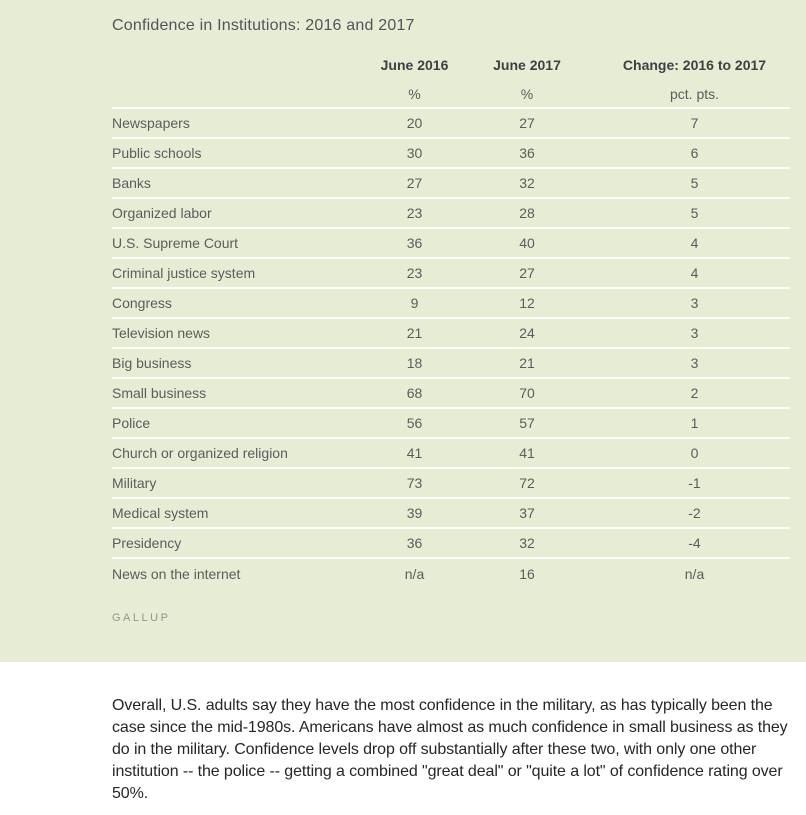  I want to click on cell-june-2017: 40, so click(527, 242).